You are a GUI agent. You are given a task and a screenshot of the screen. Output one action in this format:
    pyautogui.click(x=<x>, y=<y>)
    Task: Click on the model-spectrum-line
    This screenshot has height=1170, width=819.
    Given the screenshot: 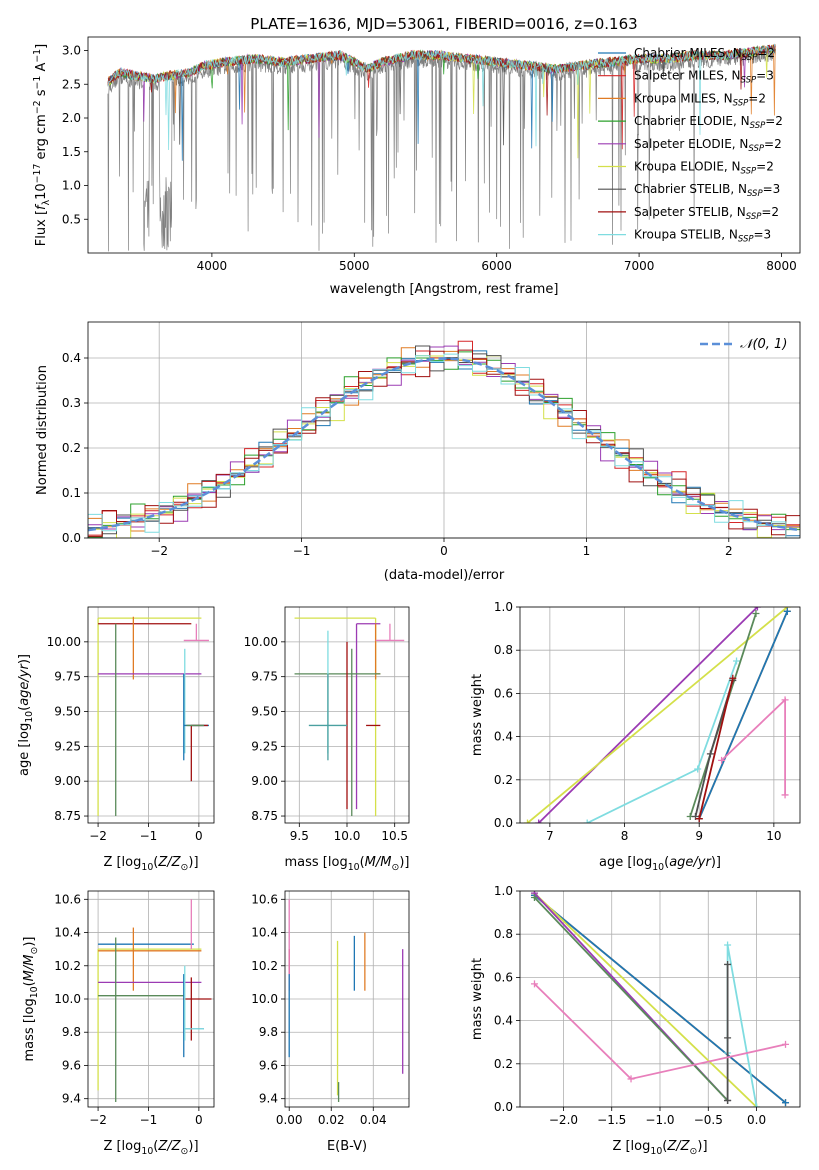 What is the action you would take?
    pyautogui.click(x=441, y=97)
    